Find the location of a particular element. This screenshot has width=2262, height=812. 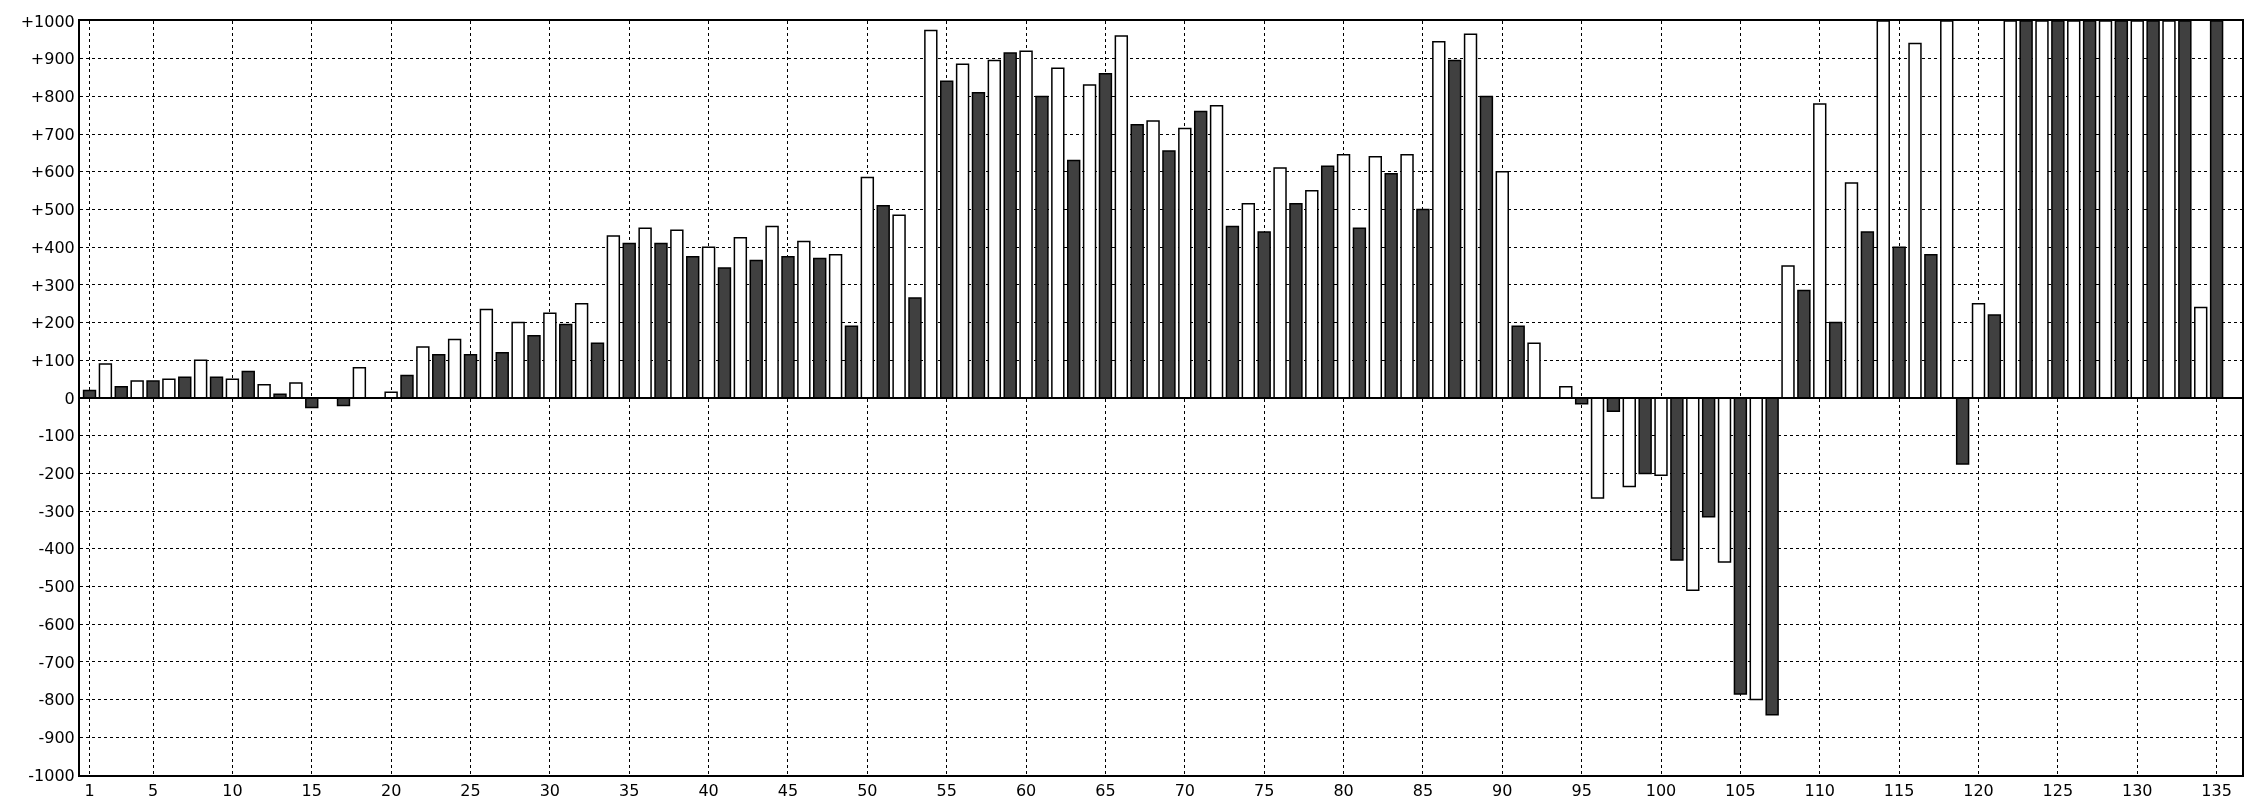

x-tick-label: 125 is located at coordinates (2058, 791).